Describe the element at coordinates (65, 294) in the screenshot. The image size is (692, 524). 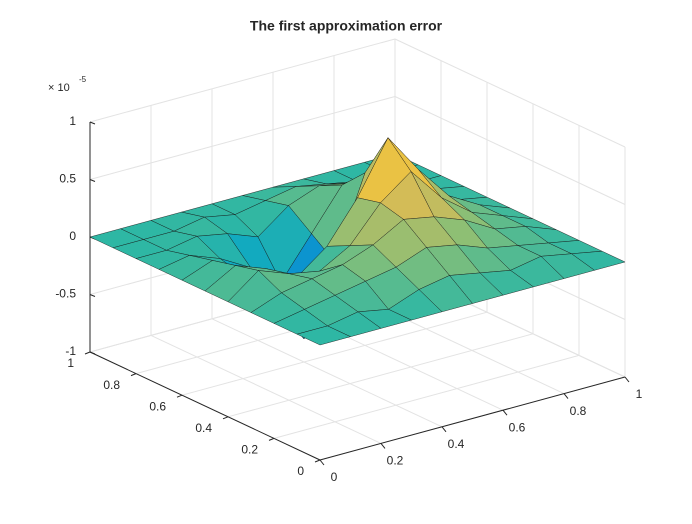
I see `z-tick-label: -0.5` at that location.